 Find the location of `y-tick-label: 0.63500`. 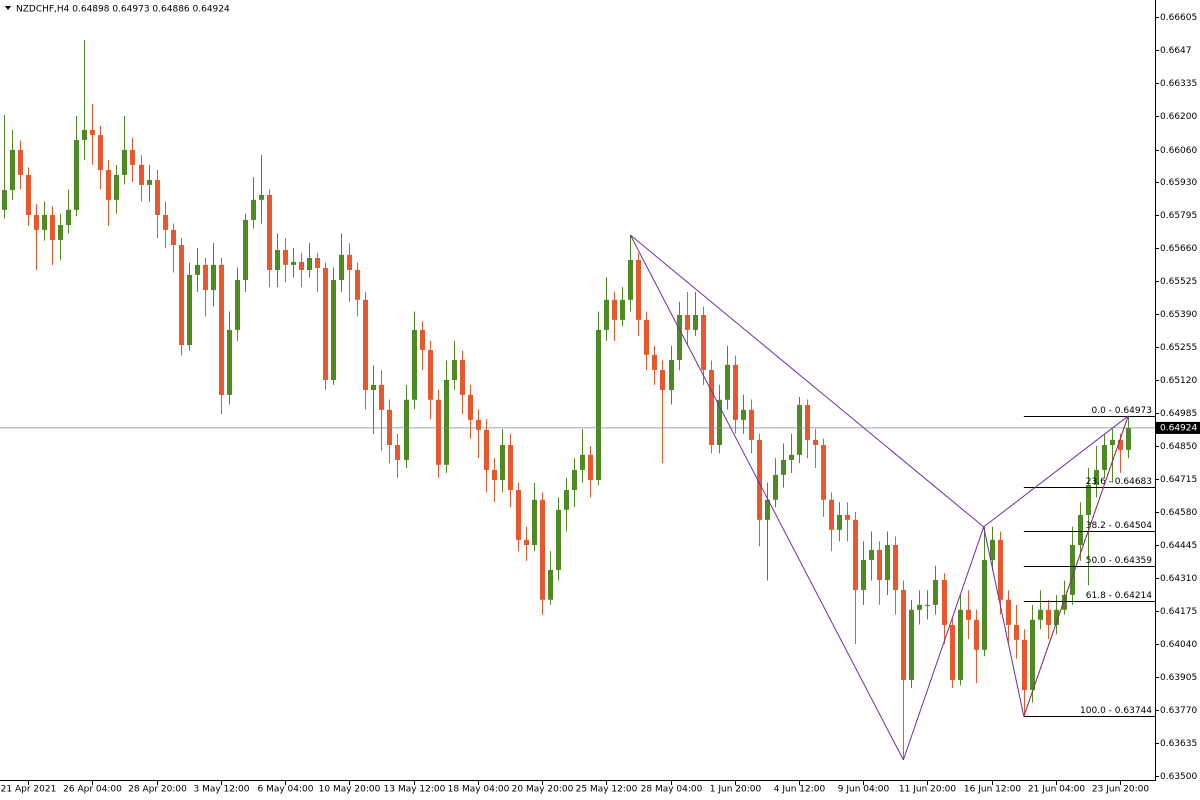

y-tick-label: 0.63500 is located at coordinates (1178, 777).